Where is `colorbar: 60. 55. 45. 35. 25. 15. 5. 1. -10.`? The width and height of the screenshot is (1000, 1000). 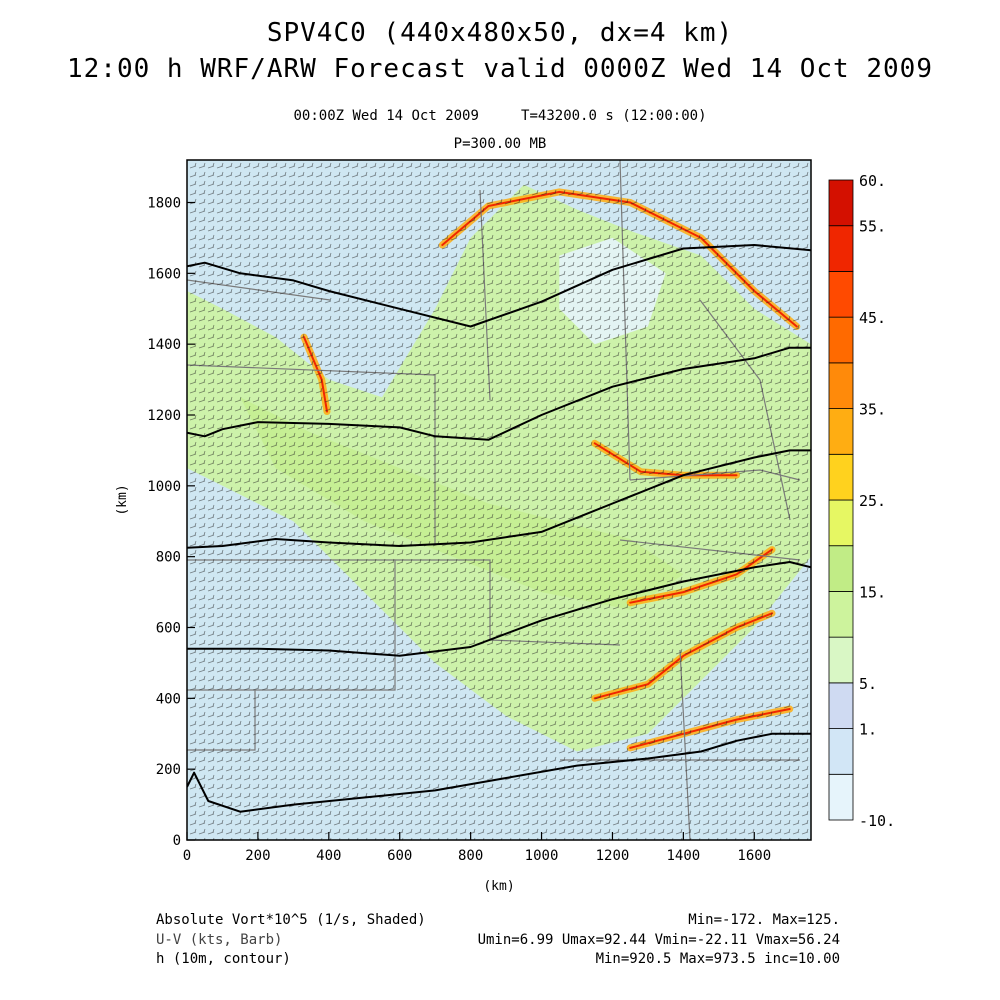 colorbar: 60. 55. 45. 35. 25. 15. 5. 1. -10. is located at coordinates (861, 501).